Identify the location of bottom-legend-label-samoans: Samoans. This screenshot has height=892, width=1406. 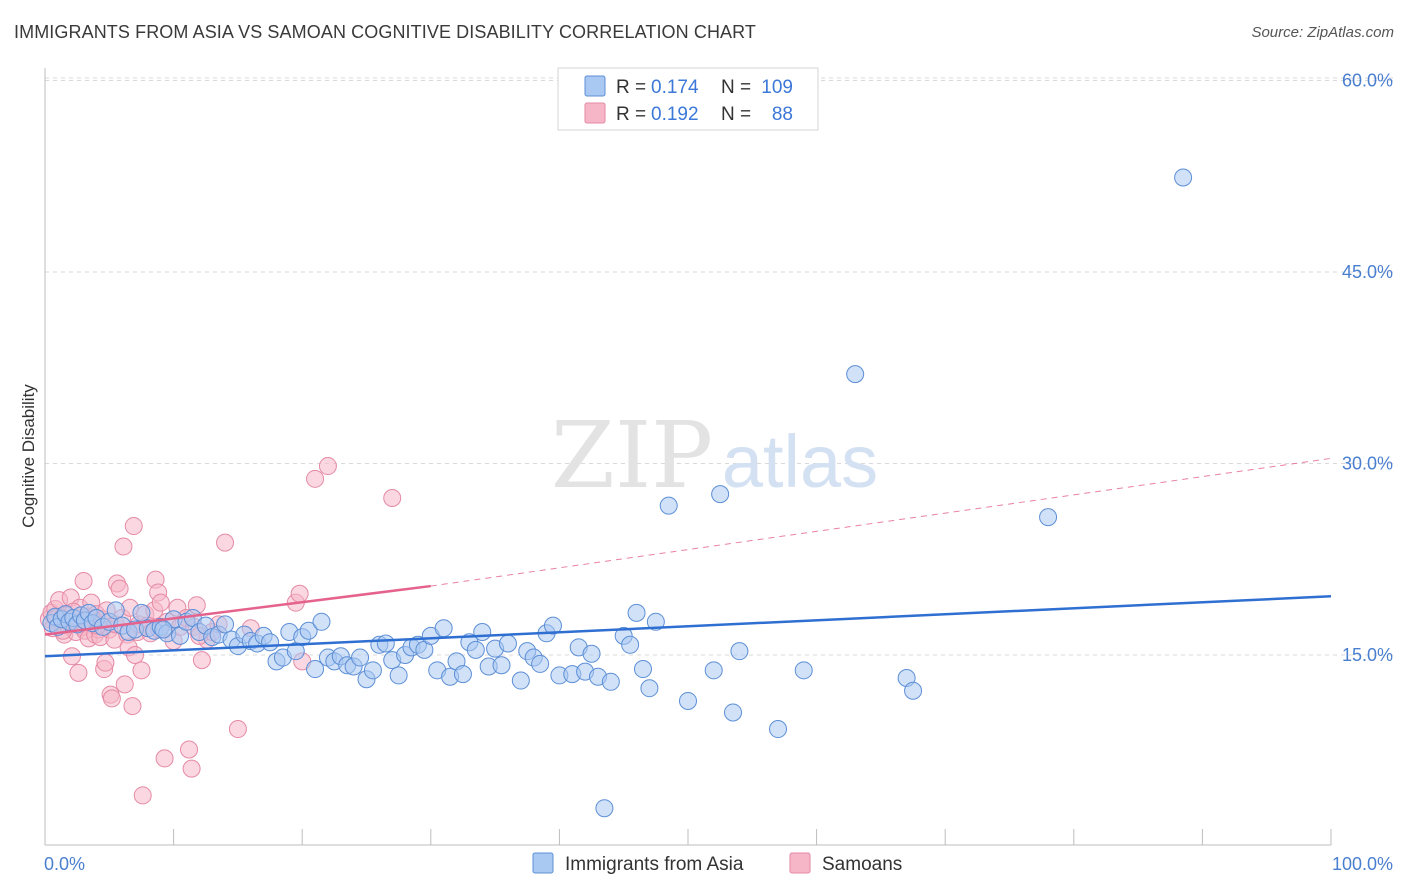
(862, 864).